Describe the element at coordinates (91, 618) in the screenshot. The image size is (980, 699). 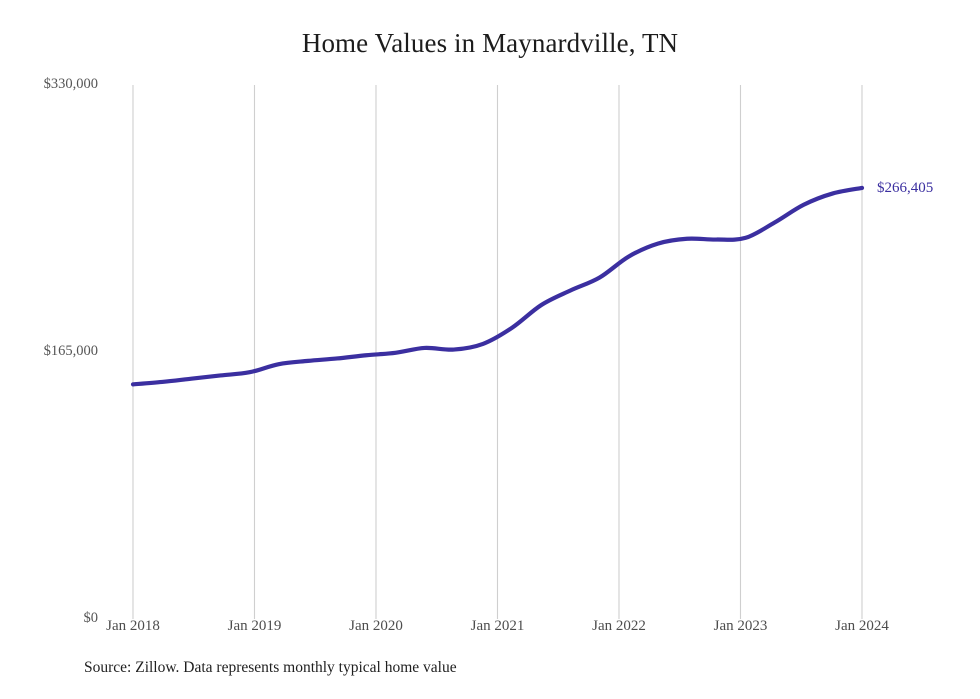
I see `ytick-label-bottom: $0` at that location.